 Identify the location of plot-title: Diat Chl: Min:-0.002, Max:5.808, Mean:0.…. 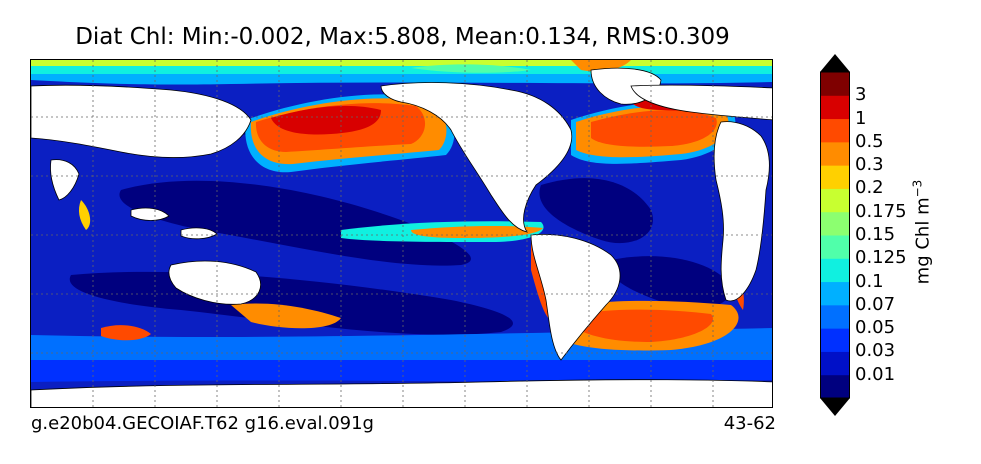
(402, 37).